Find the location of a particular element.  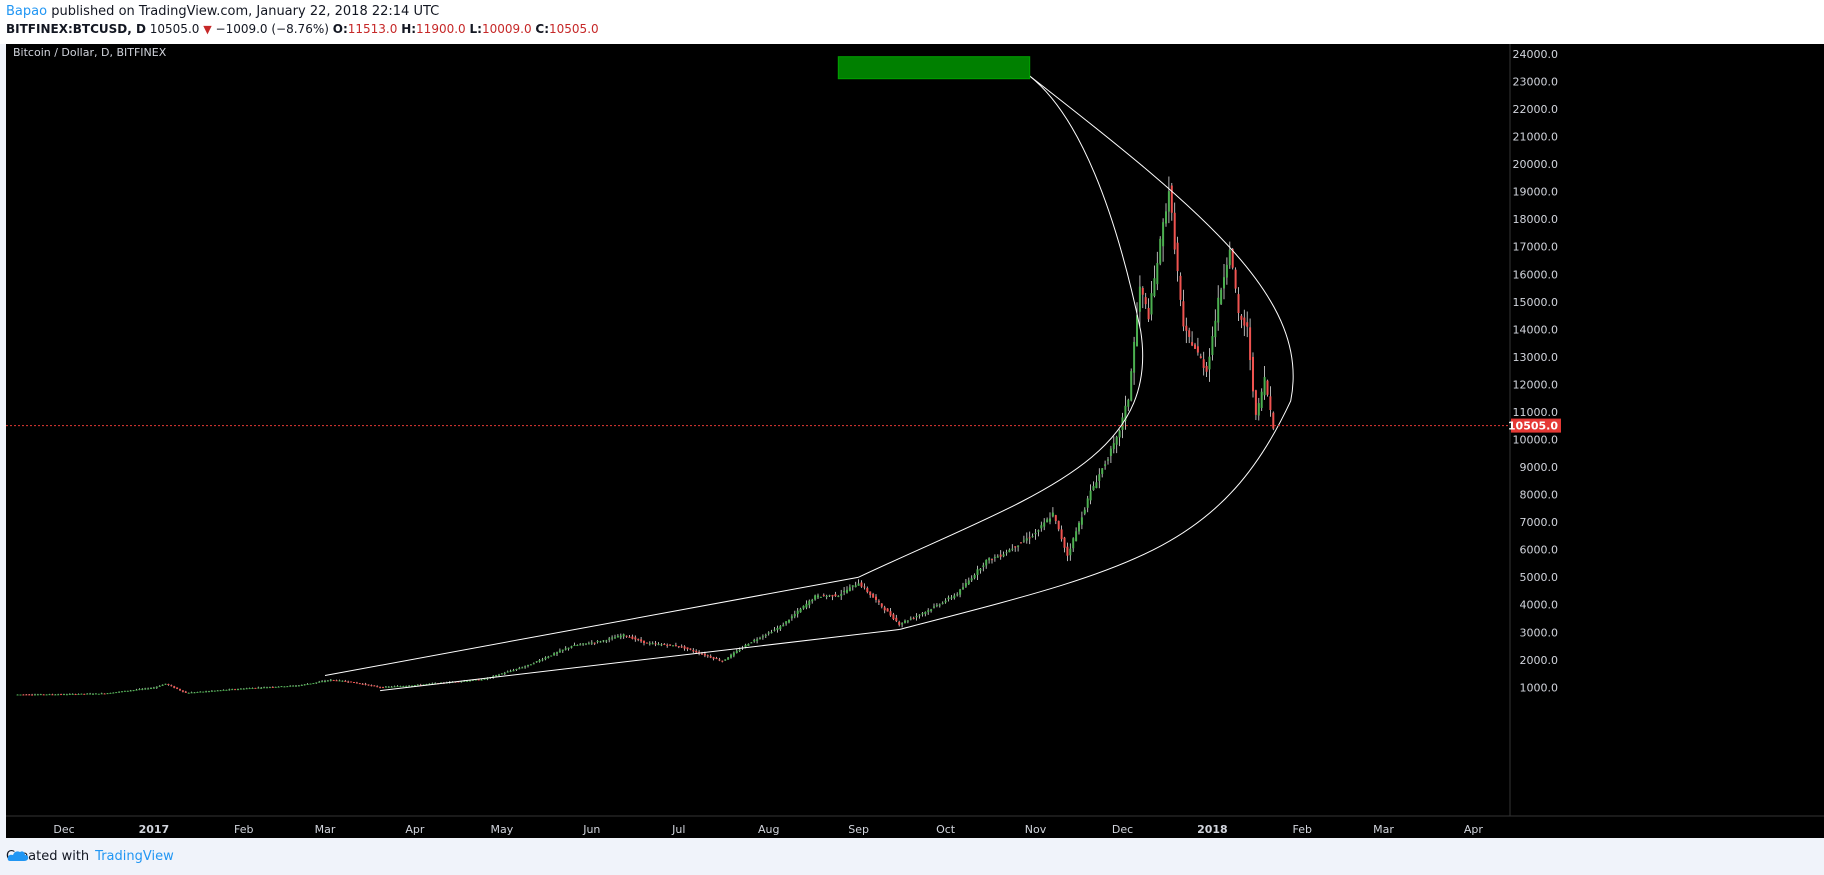

x-tick-label: Nov is located at coordinates (1036, 829).